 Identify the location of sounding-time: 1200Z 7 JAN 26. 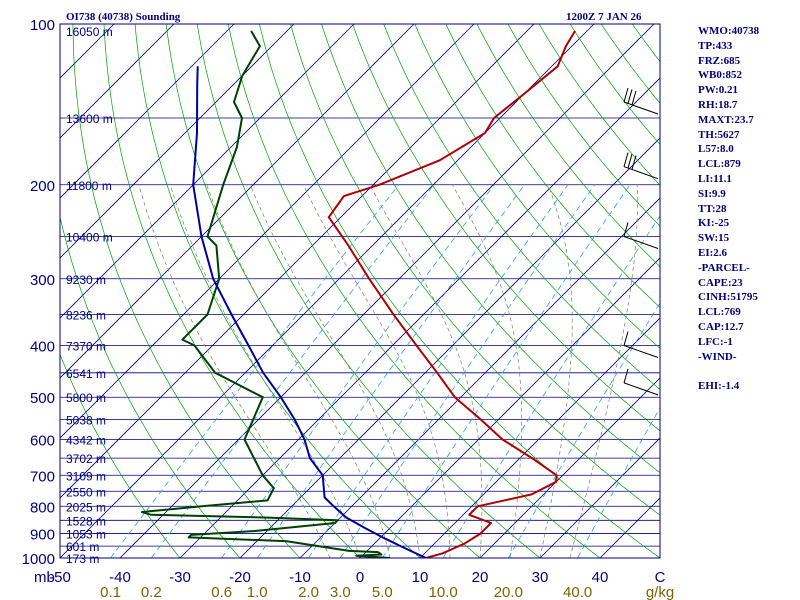
(604, 17).